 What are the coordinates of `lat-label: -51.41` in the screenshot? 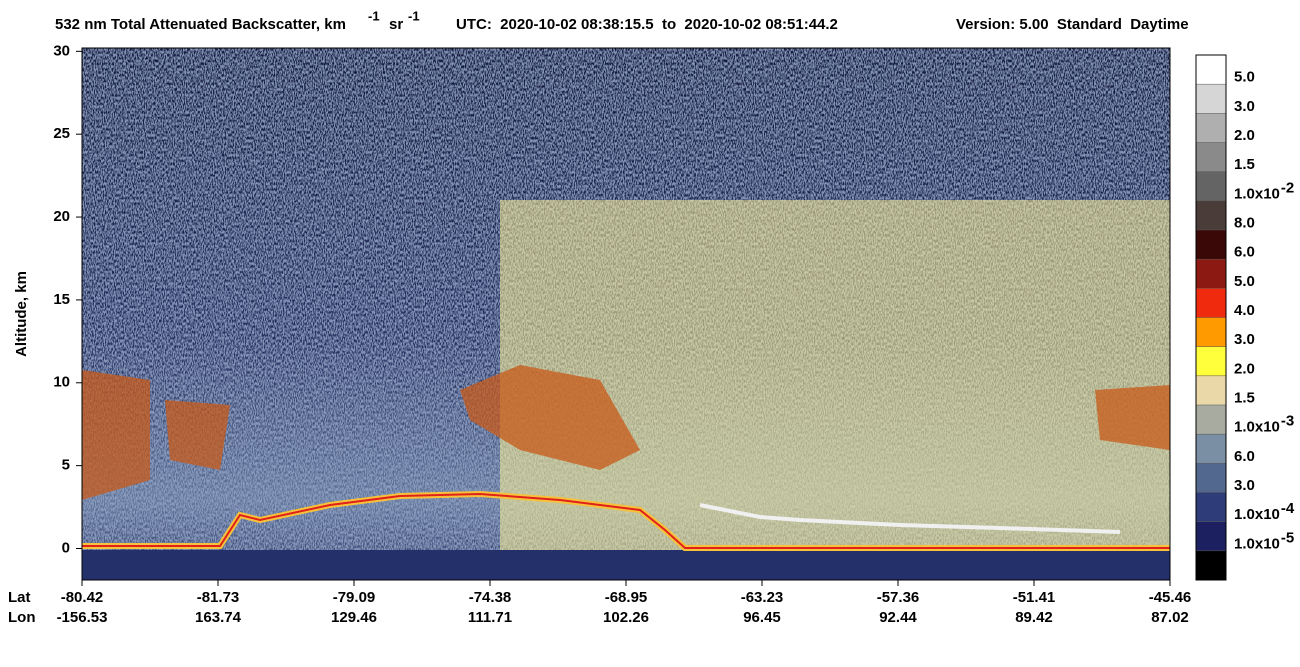 It's located at (1034, 597).